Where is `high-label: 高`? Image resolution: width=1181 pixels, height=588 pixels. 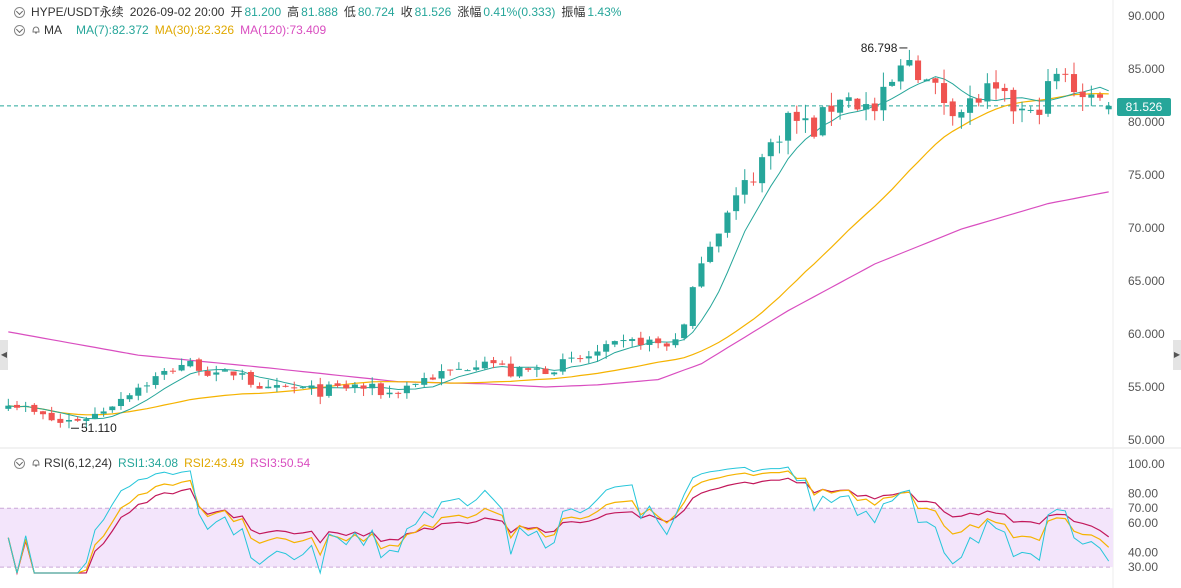
high-label: 高 is located at coordinates (293, 12).